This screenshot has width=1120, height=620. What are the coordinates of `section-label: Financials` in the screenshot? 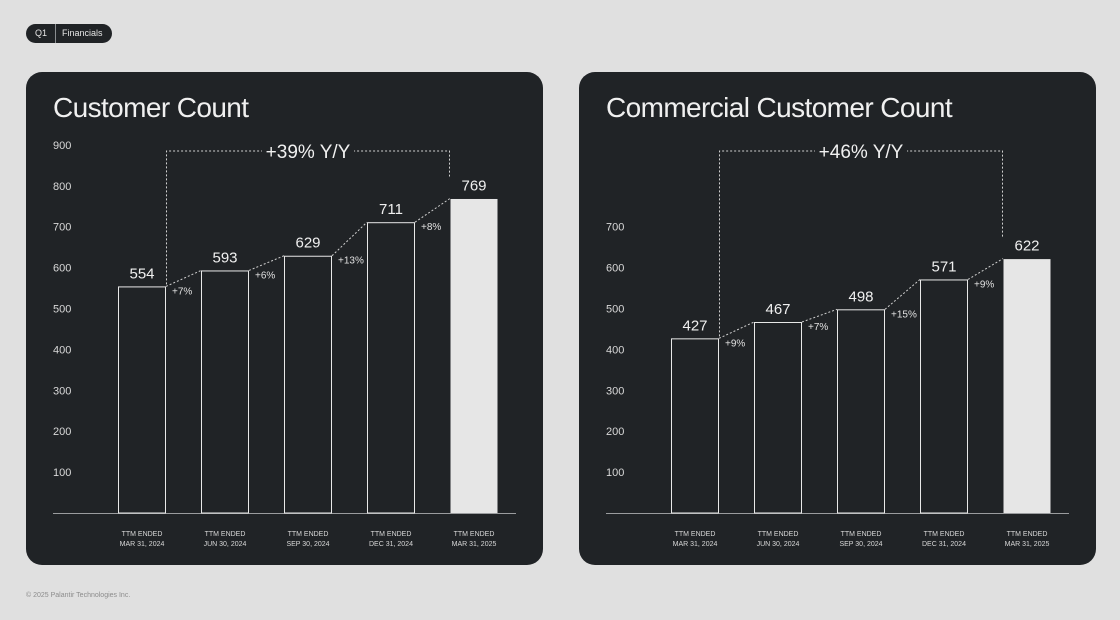 It's located at (82, 33).